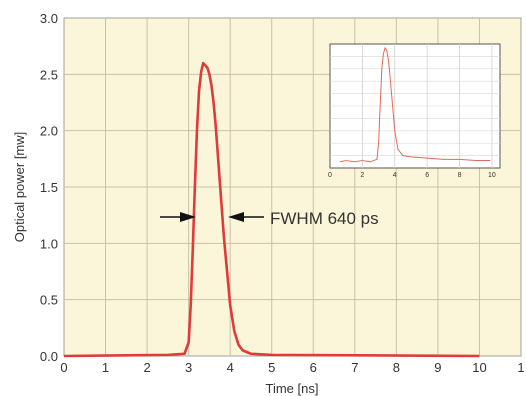 Image resolution: width=526 pixels, height=396 pixels. I want to click on fwhm-annotation: FWHM 640 ps, so click(269, 218).